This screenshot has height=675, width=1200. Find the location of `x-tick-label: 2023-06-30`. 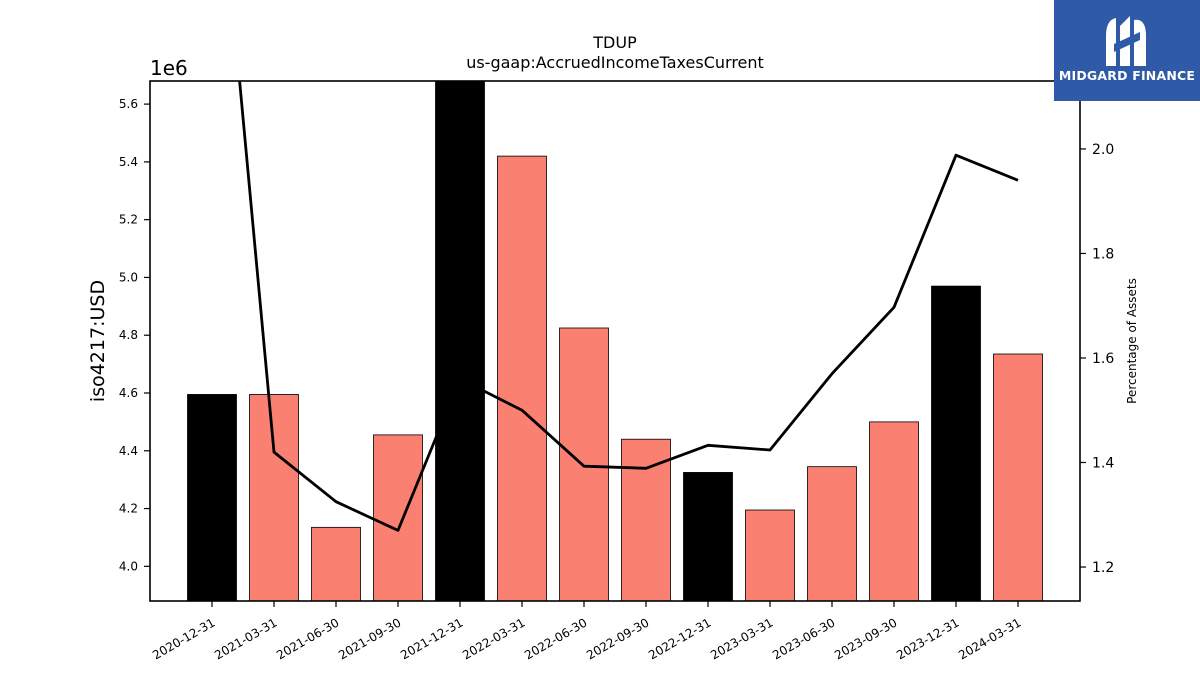

x-tick-label: 2023-06-30 is located at coordinates (803, 638).